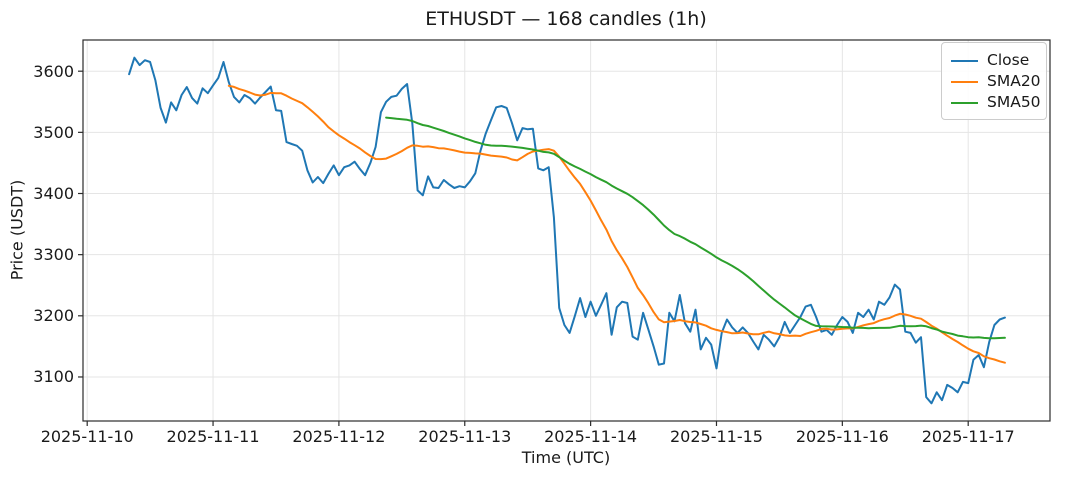 This screenshot has height=481, width=1068. I want to click on legend: Close SMA20 SMA50, so click(994, 81).